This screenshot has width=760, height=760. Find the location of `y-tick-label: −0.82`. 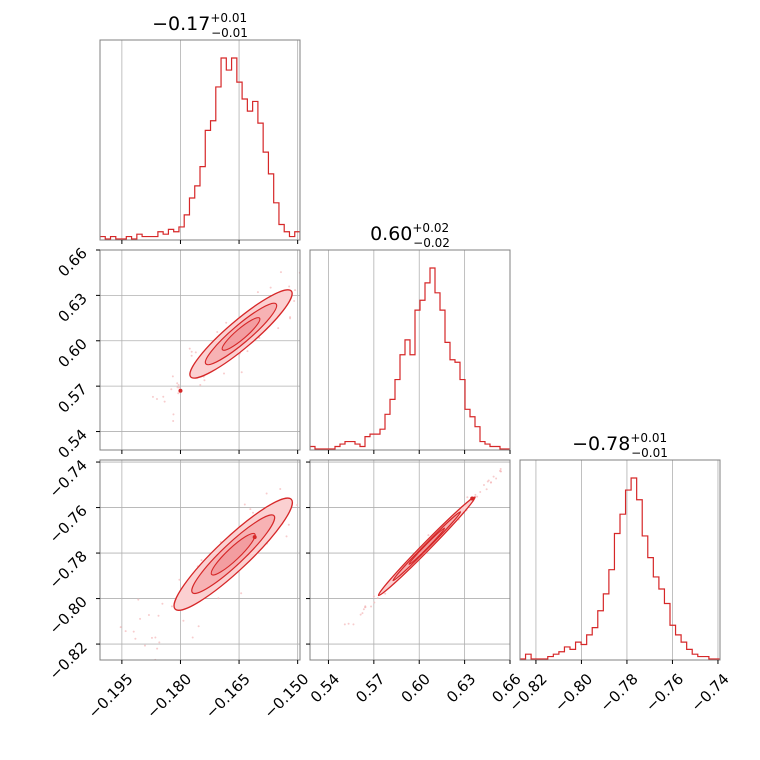

y-tick-label: −0.82 is located at coordinates (68, 660).